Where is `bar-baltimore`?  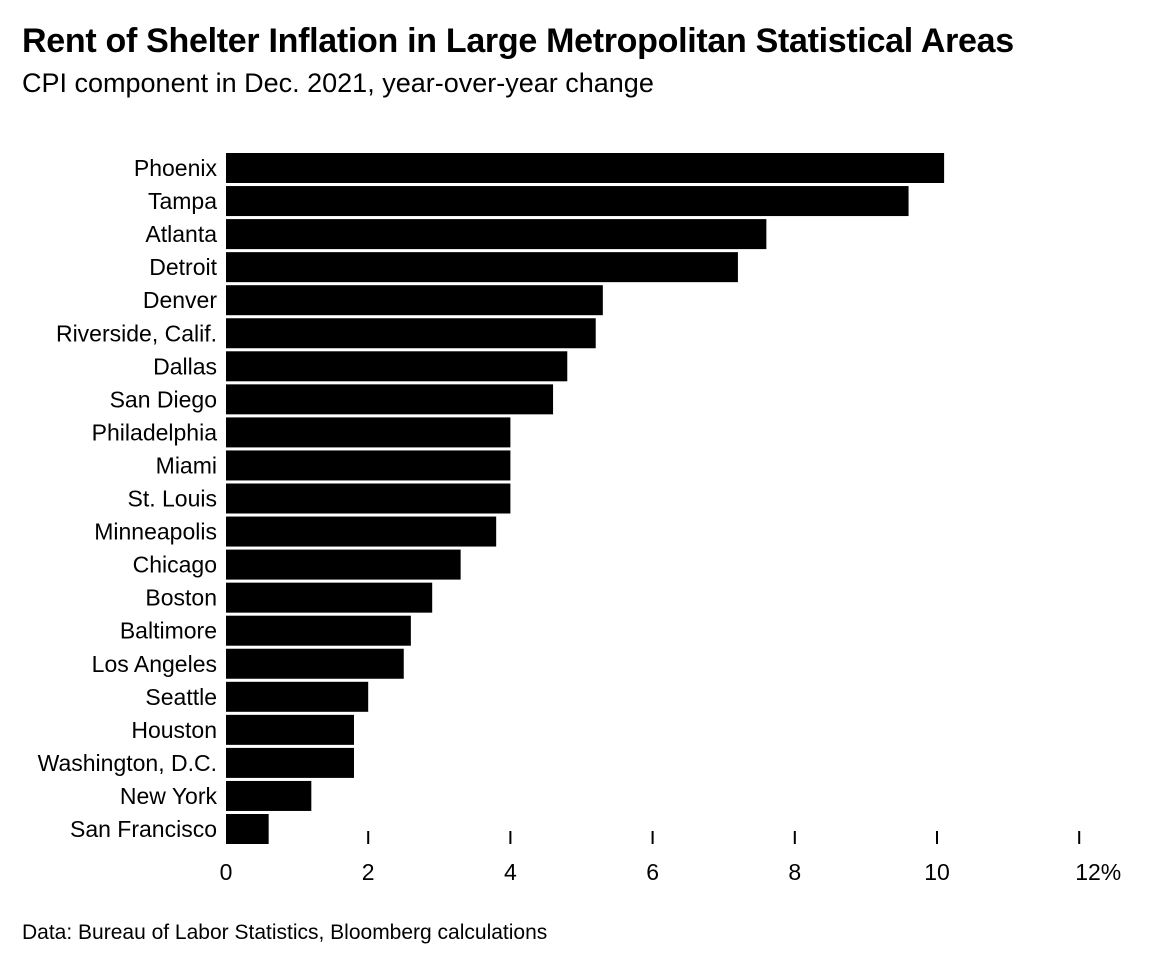 bar-baltimore is located at coordinates (318, 630).